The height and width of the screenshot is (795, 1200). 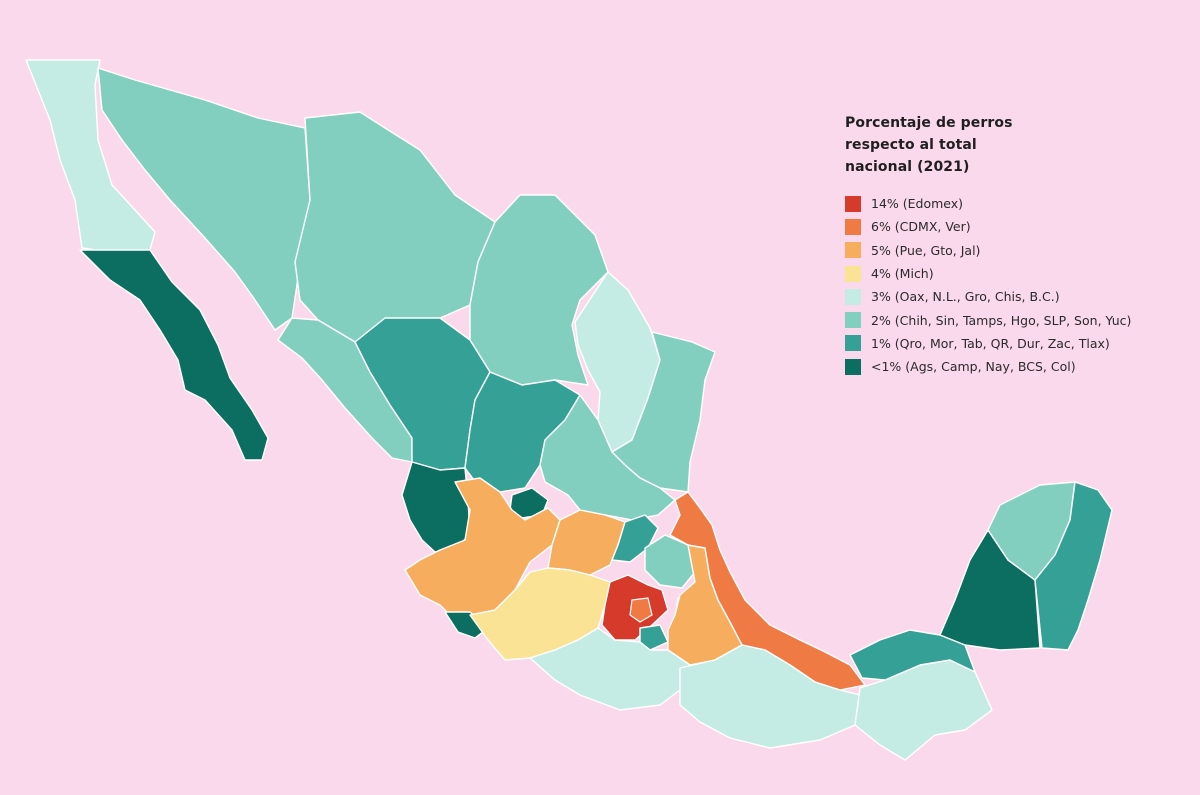 What do you see at coordinates (654, 637) in the screenshot?
I see `region-morelos` at bounding box center [654, 637].